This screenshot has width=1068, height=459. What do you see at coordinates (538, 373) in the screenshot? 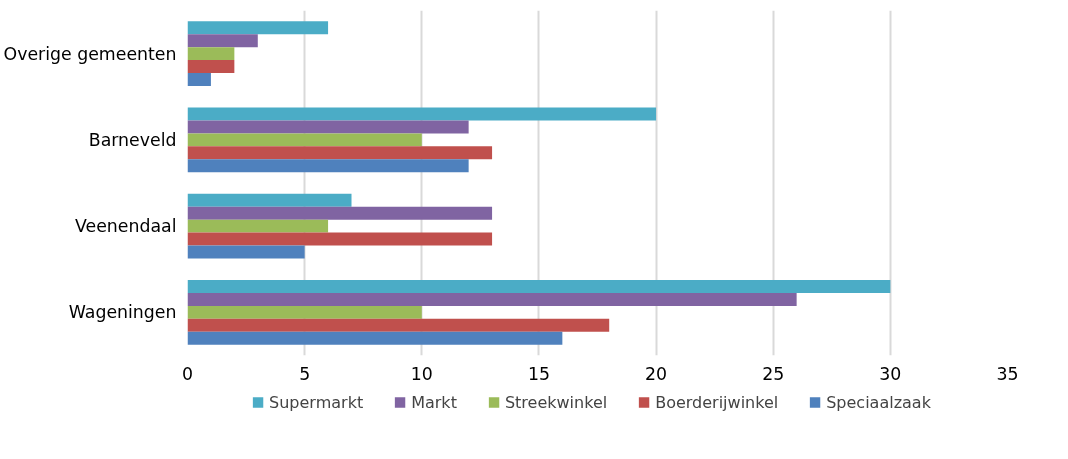
I see `x-tick-label: 15` at bounding box center [538, 373].